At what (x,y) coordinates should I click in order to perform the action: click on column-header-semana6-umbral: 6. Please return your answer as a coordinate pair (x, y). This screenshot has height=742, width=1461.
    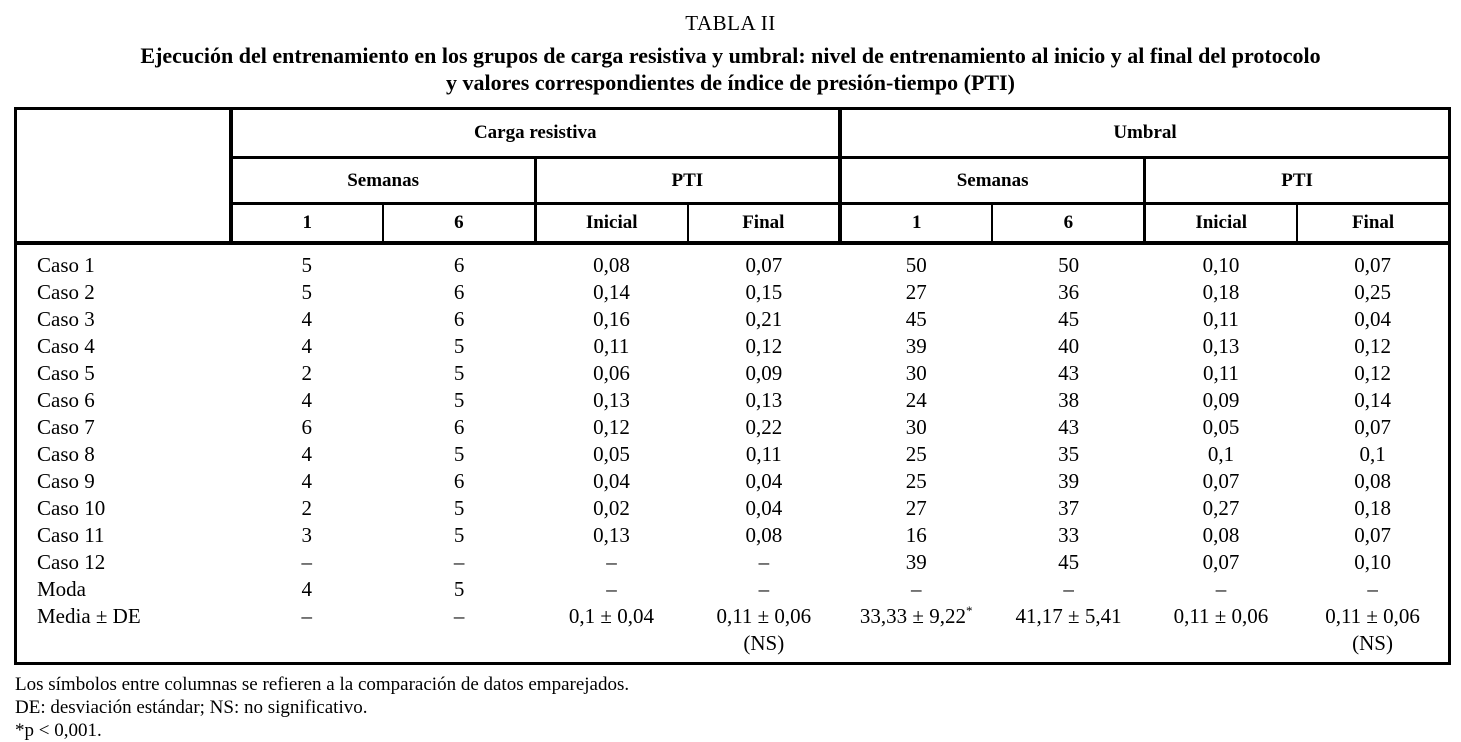
    Looking at the image, I should click on (1069, 224).